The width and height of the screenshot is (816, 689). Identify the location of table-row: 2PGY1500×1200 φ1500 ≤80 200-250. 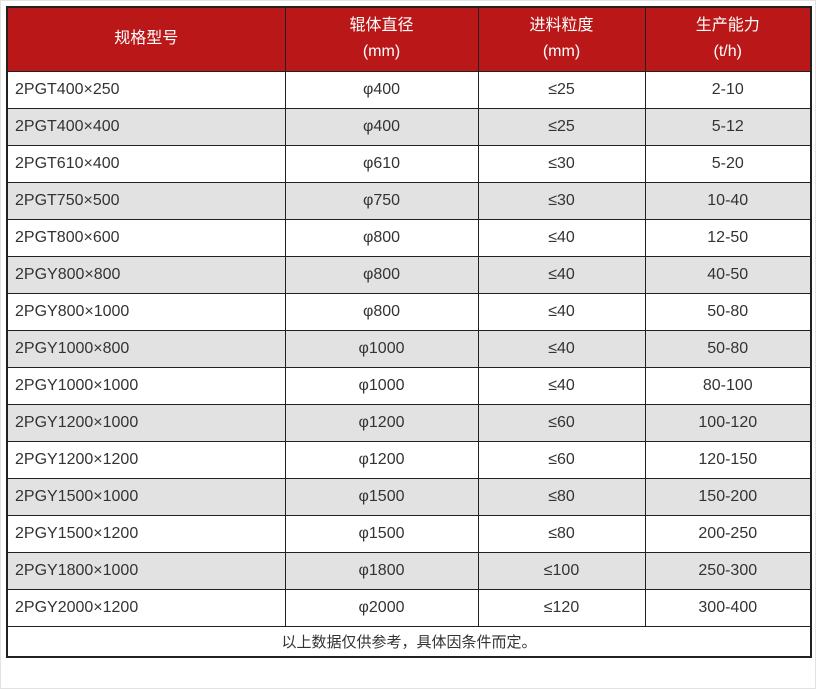
(409, 533).